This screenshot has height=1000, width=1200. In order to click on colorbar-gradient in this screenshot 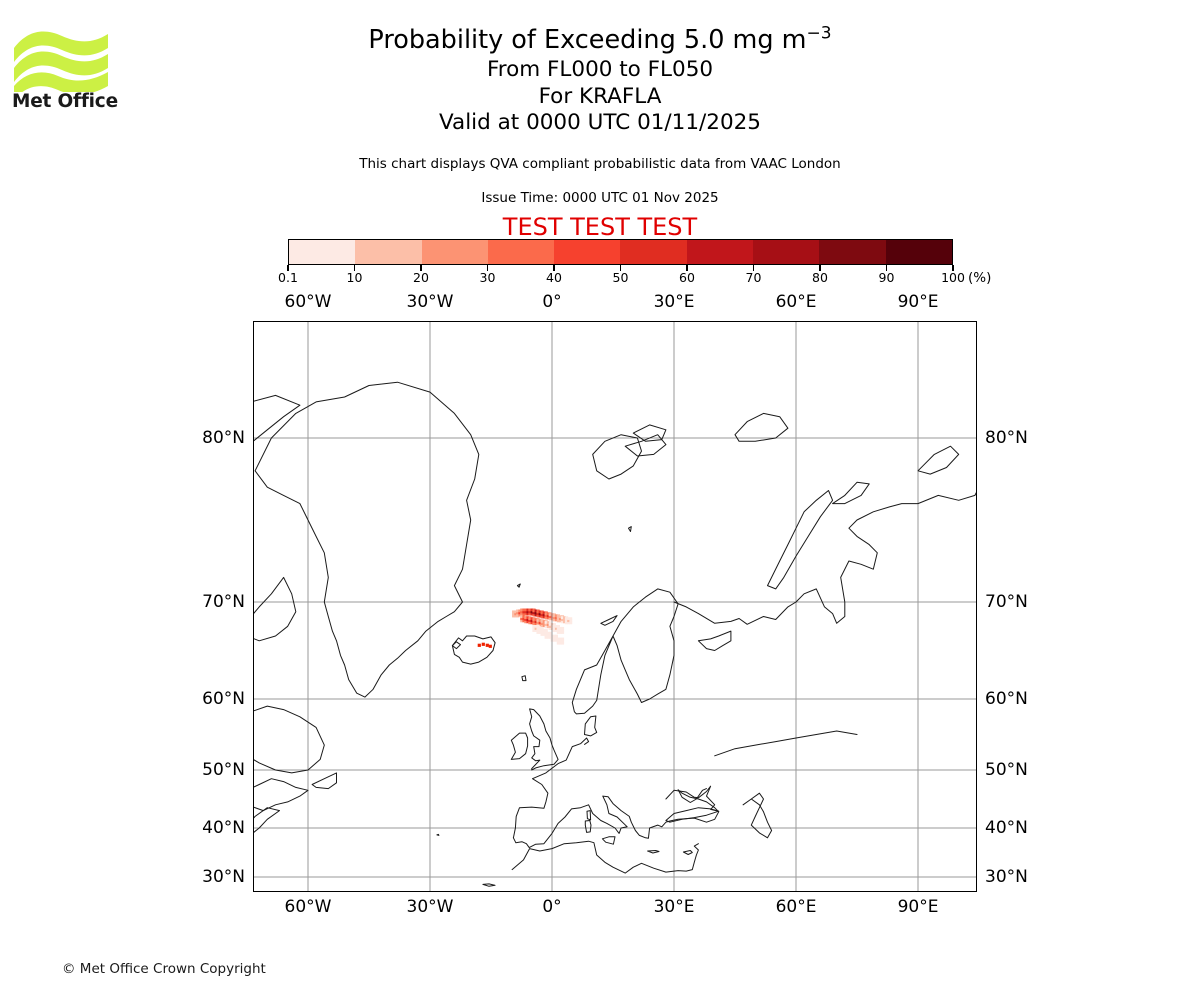, I will do `click(620, 252)`.